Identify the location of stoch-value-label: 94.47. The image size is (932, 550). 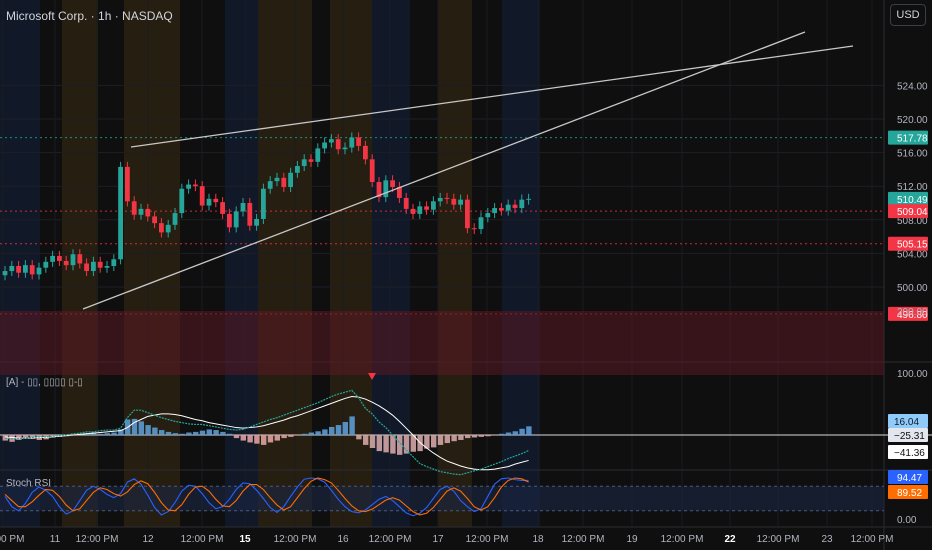
(909, 478).